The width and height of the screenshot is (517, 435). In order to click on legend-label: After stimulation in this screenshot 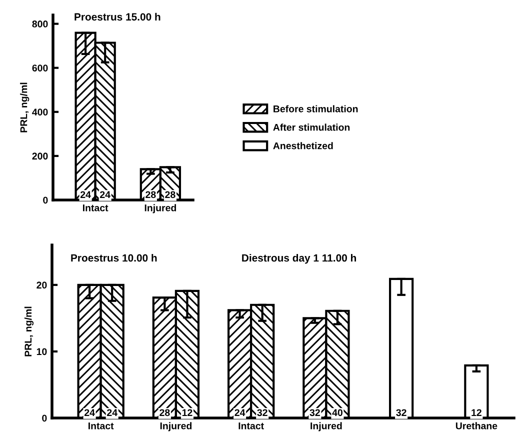, I will do `click(311, 127)`.